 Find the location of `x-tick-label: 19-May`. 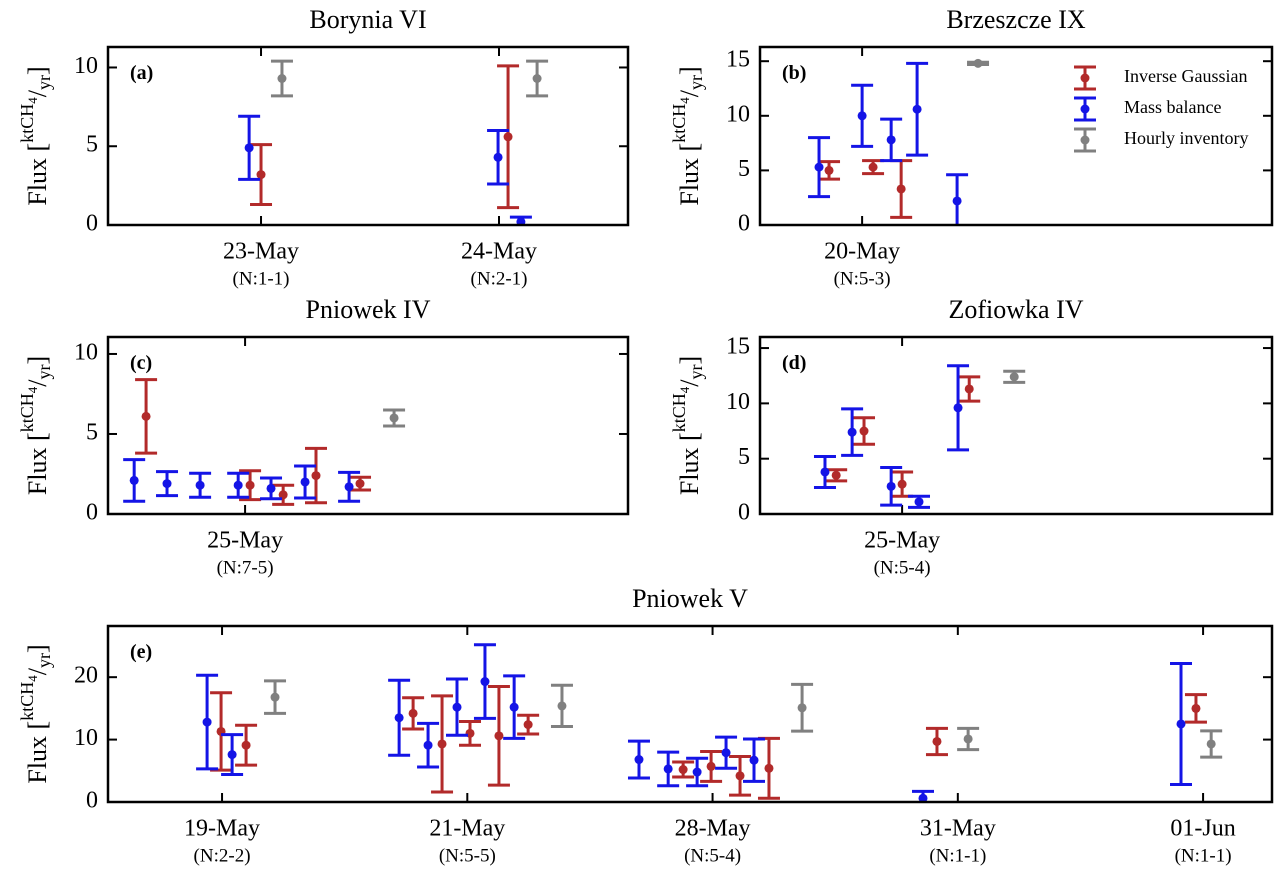

x-tick-label: 19-May is located at coordinates (222, 829).